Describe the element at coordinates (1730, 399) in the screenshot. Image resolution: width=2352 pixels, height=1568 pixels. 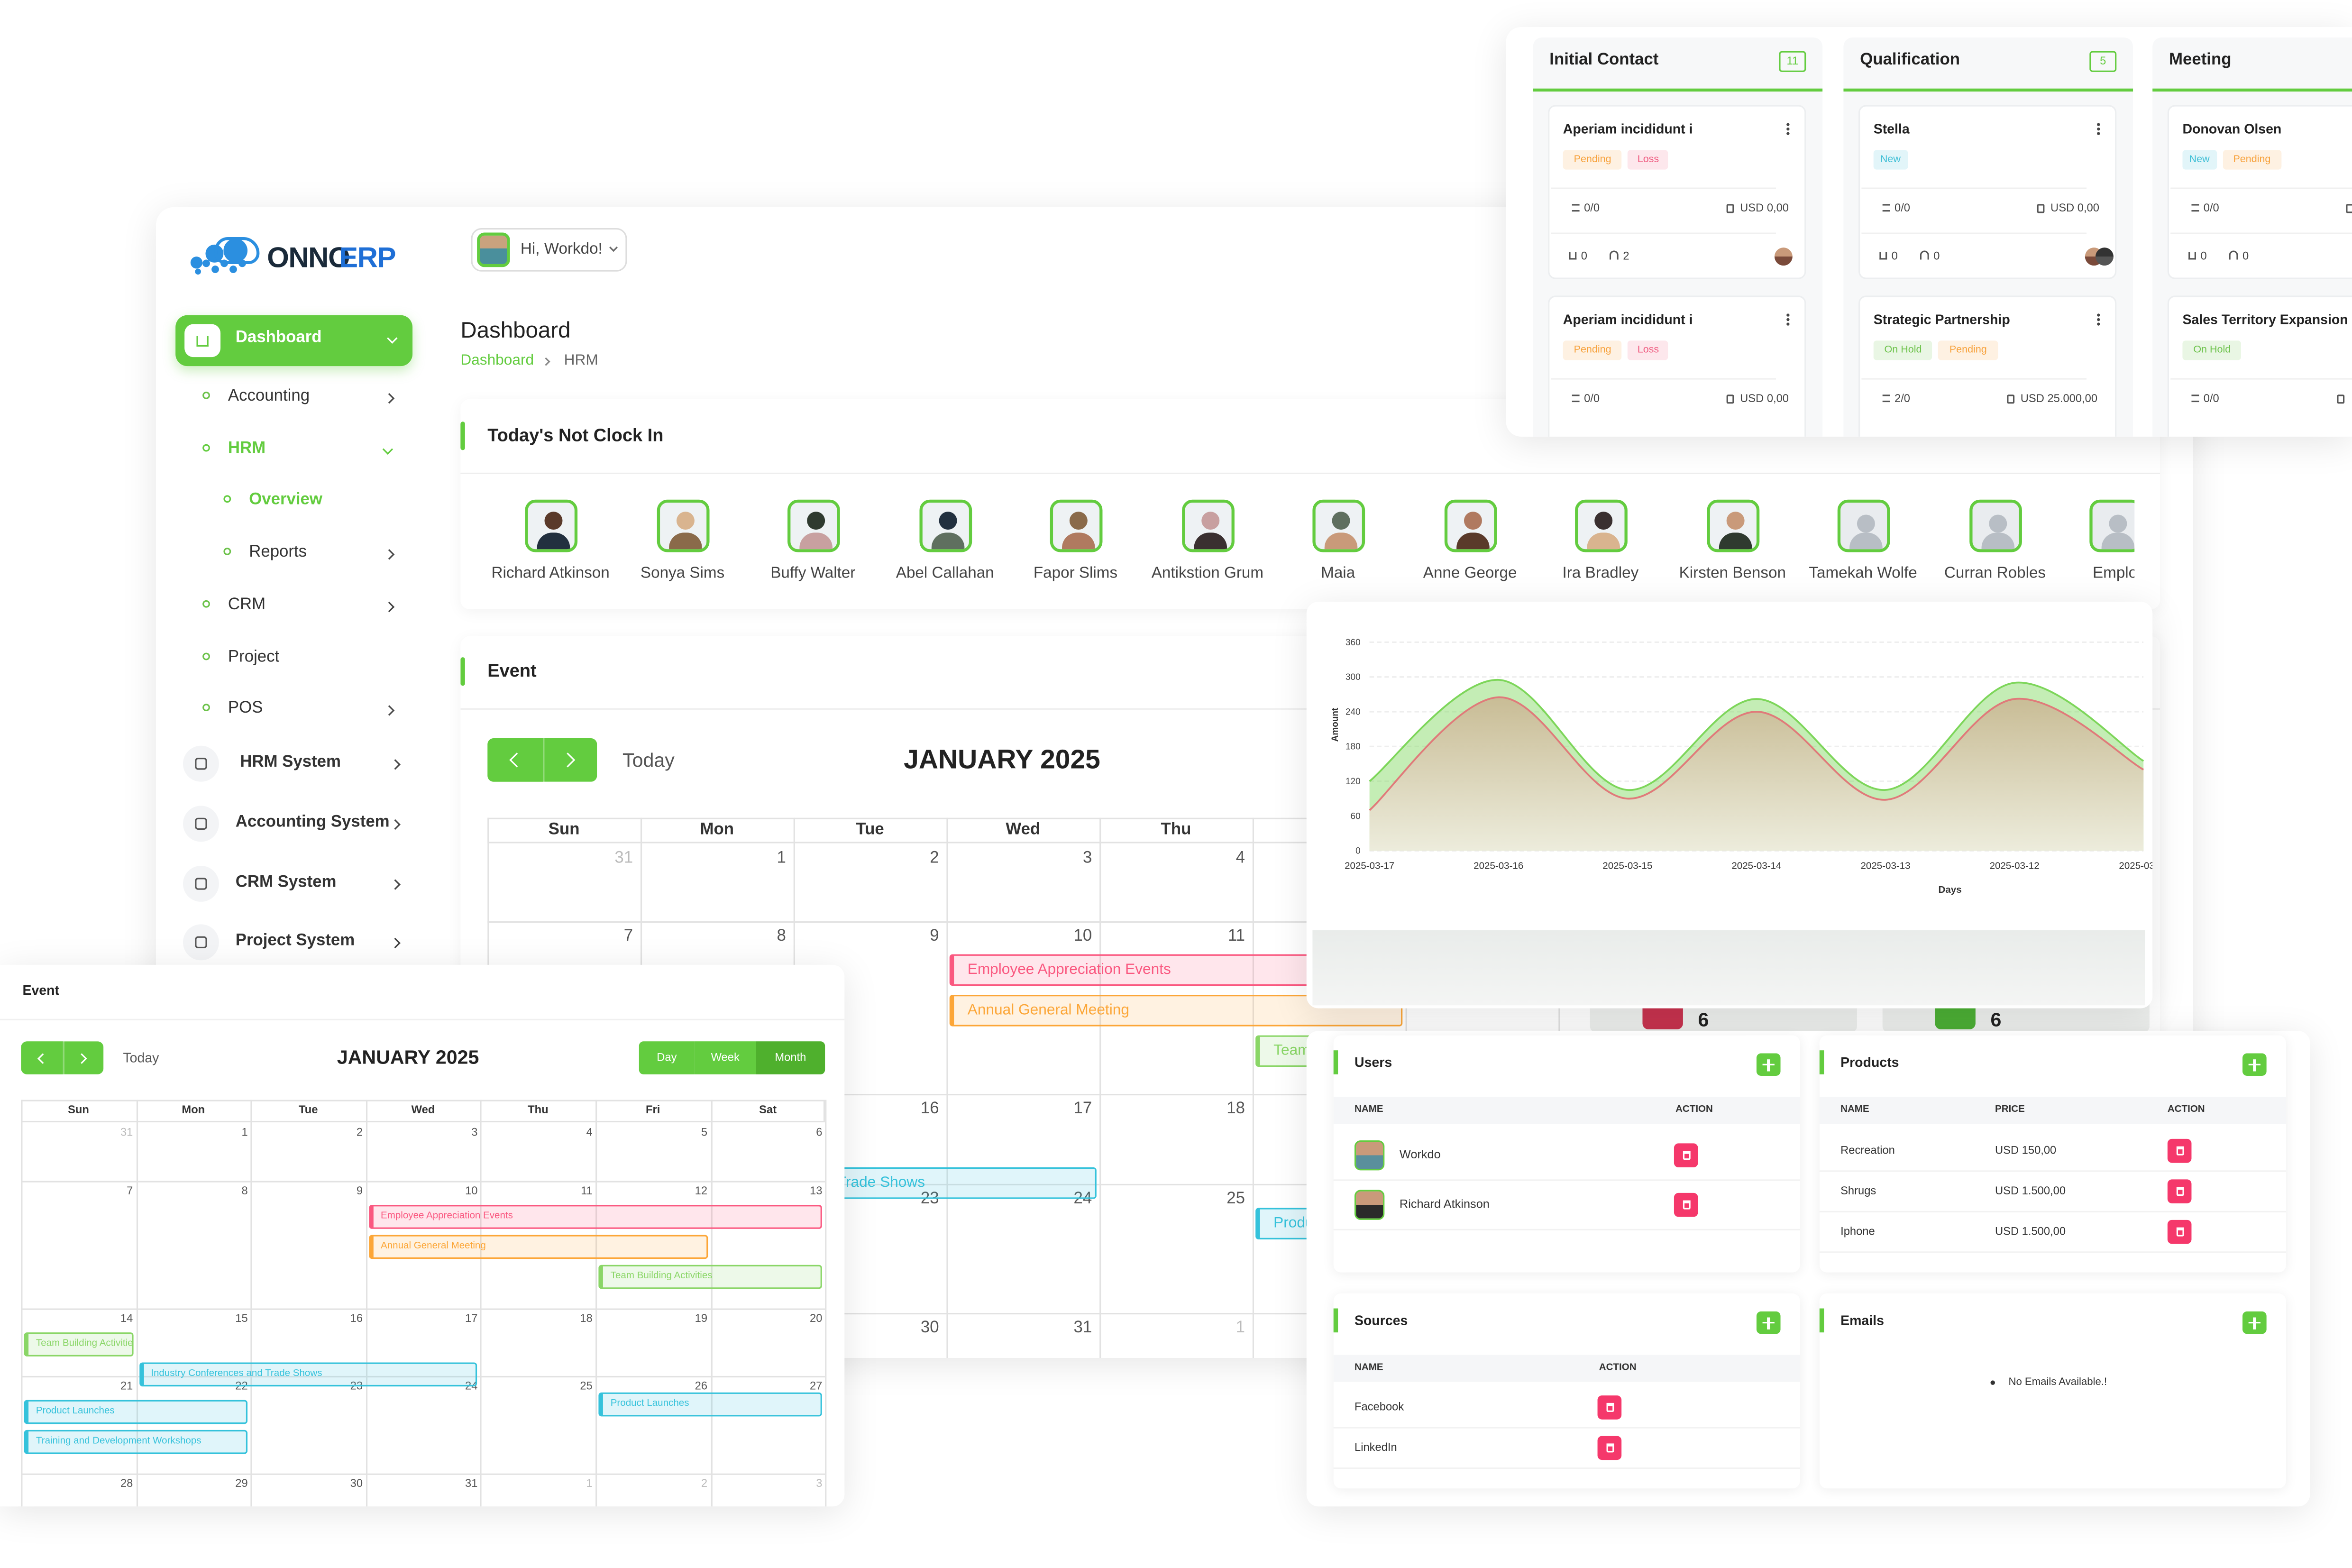
I see `amount-icon` at that location.